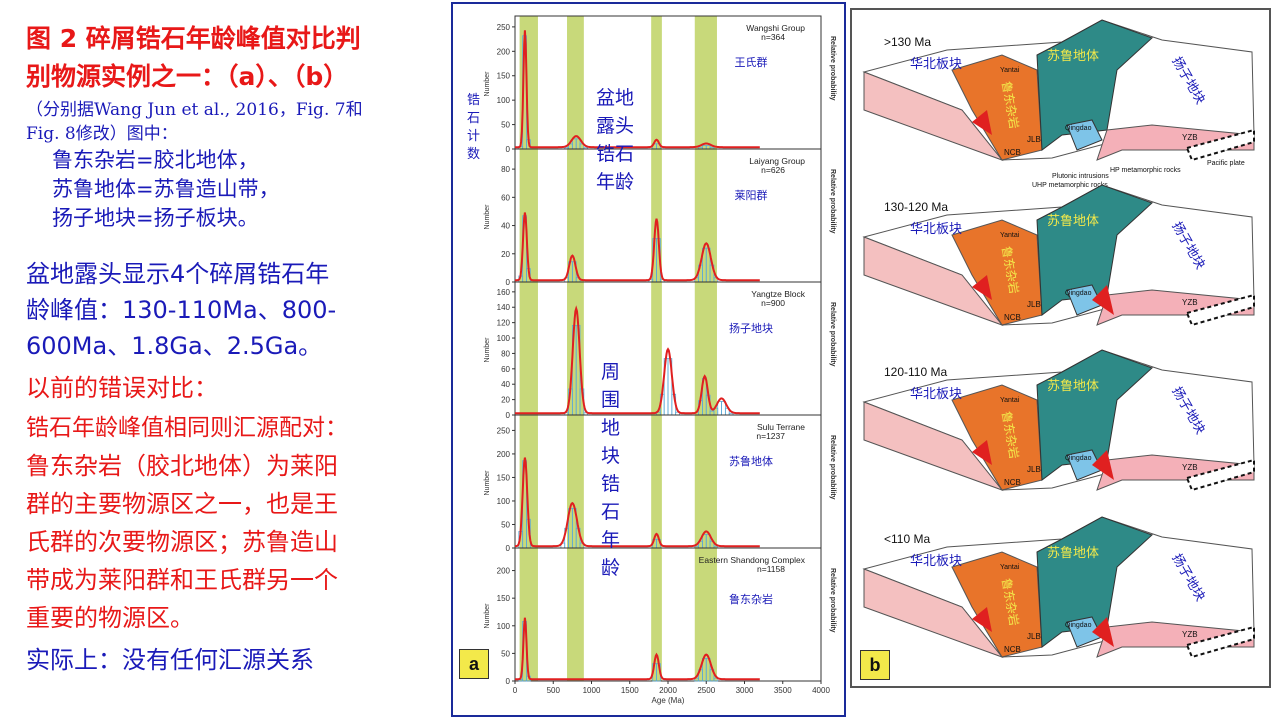  I want to click on definition-1: 鲁东杂岩=胶北地体，, so click(155, 160).